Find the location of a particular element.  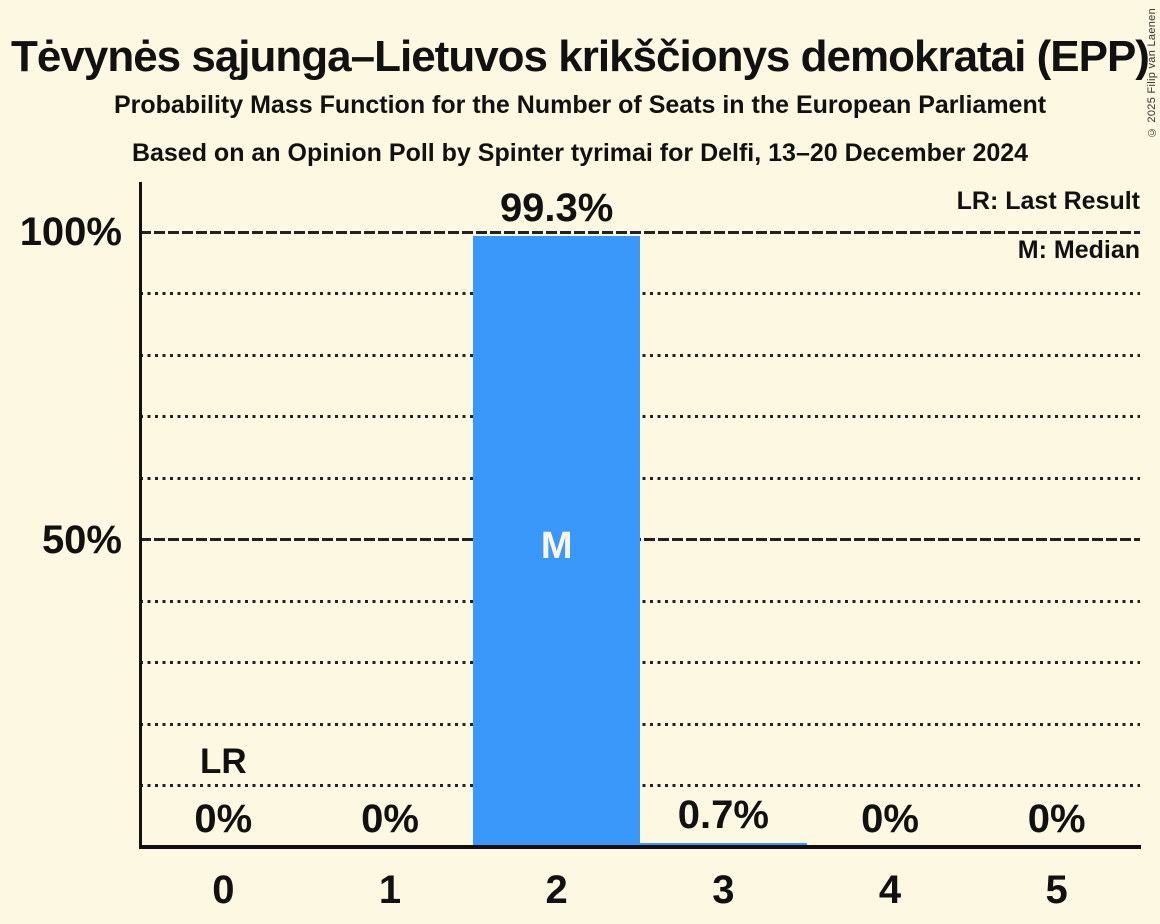

gridline-dotted-20pct is located at coordinates (640, 724).